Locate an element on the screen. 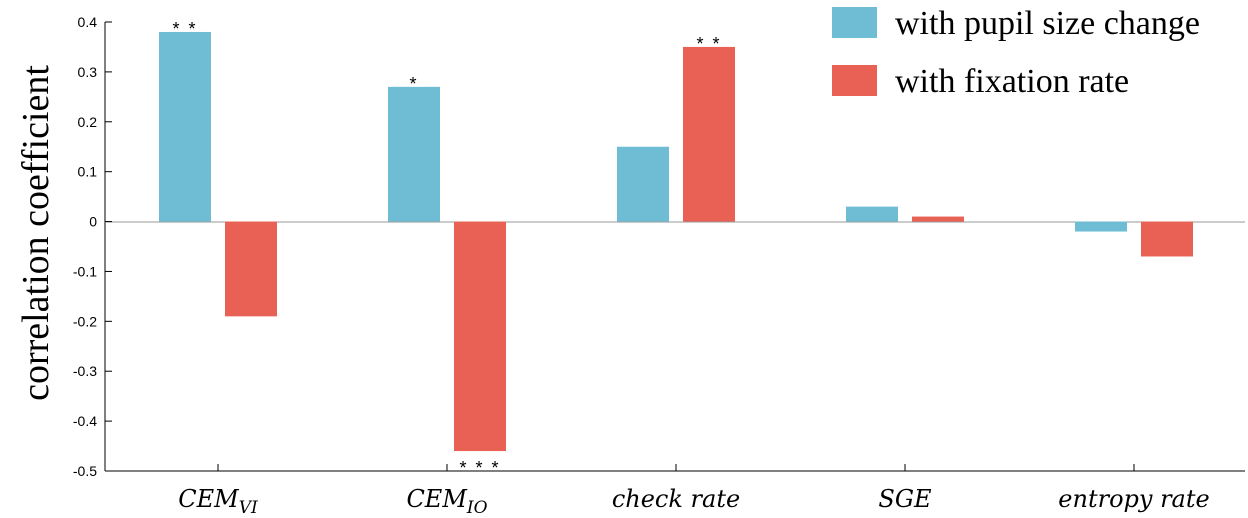 This screenshot has height=518, width=1248. y-tick-label: 0.3 is located at coordinates (88, 72).